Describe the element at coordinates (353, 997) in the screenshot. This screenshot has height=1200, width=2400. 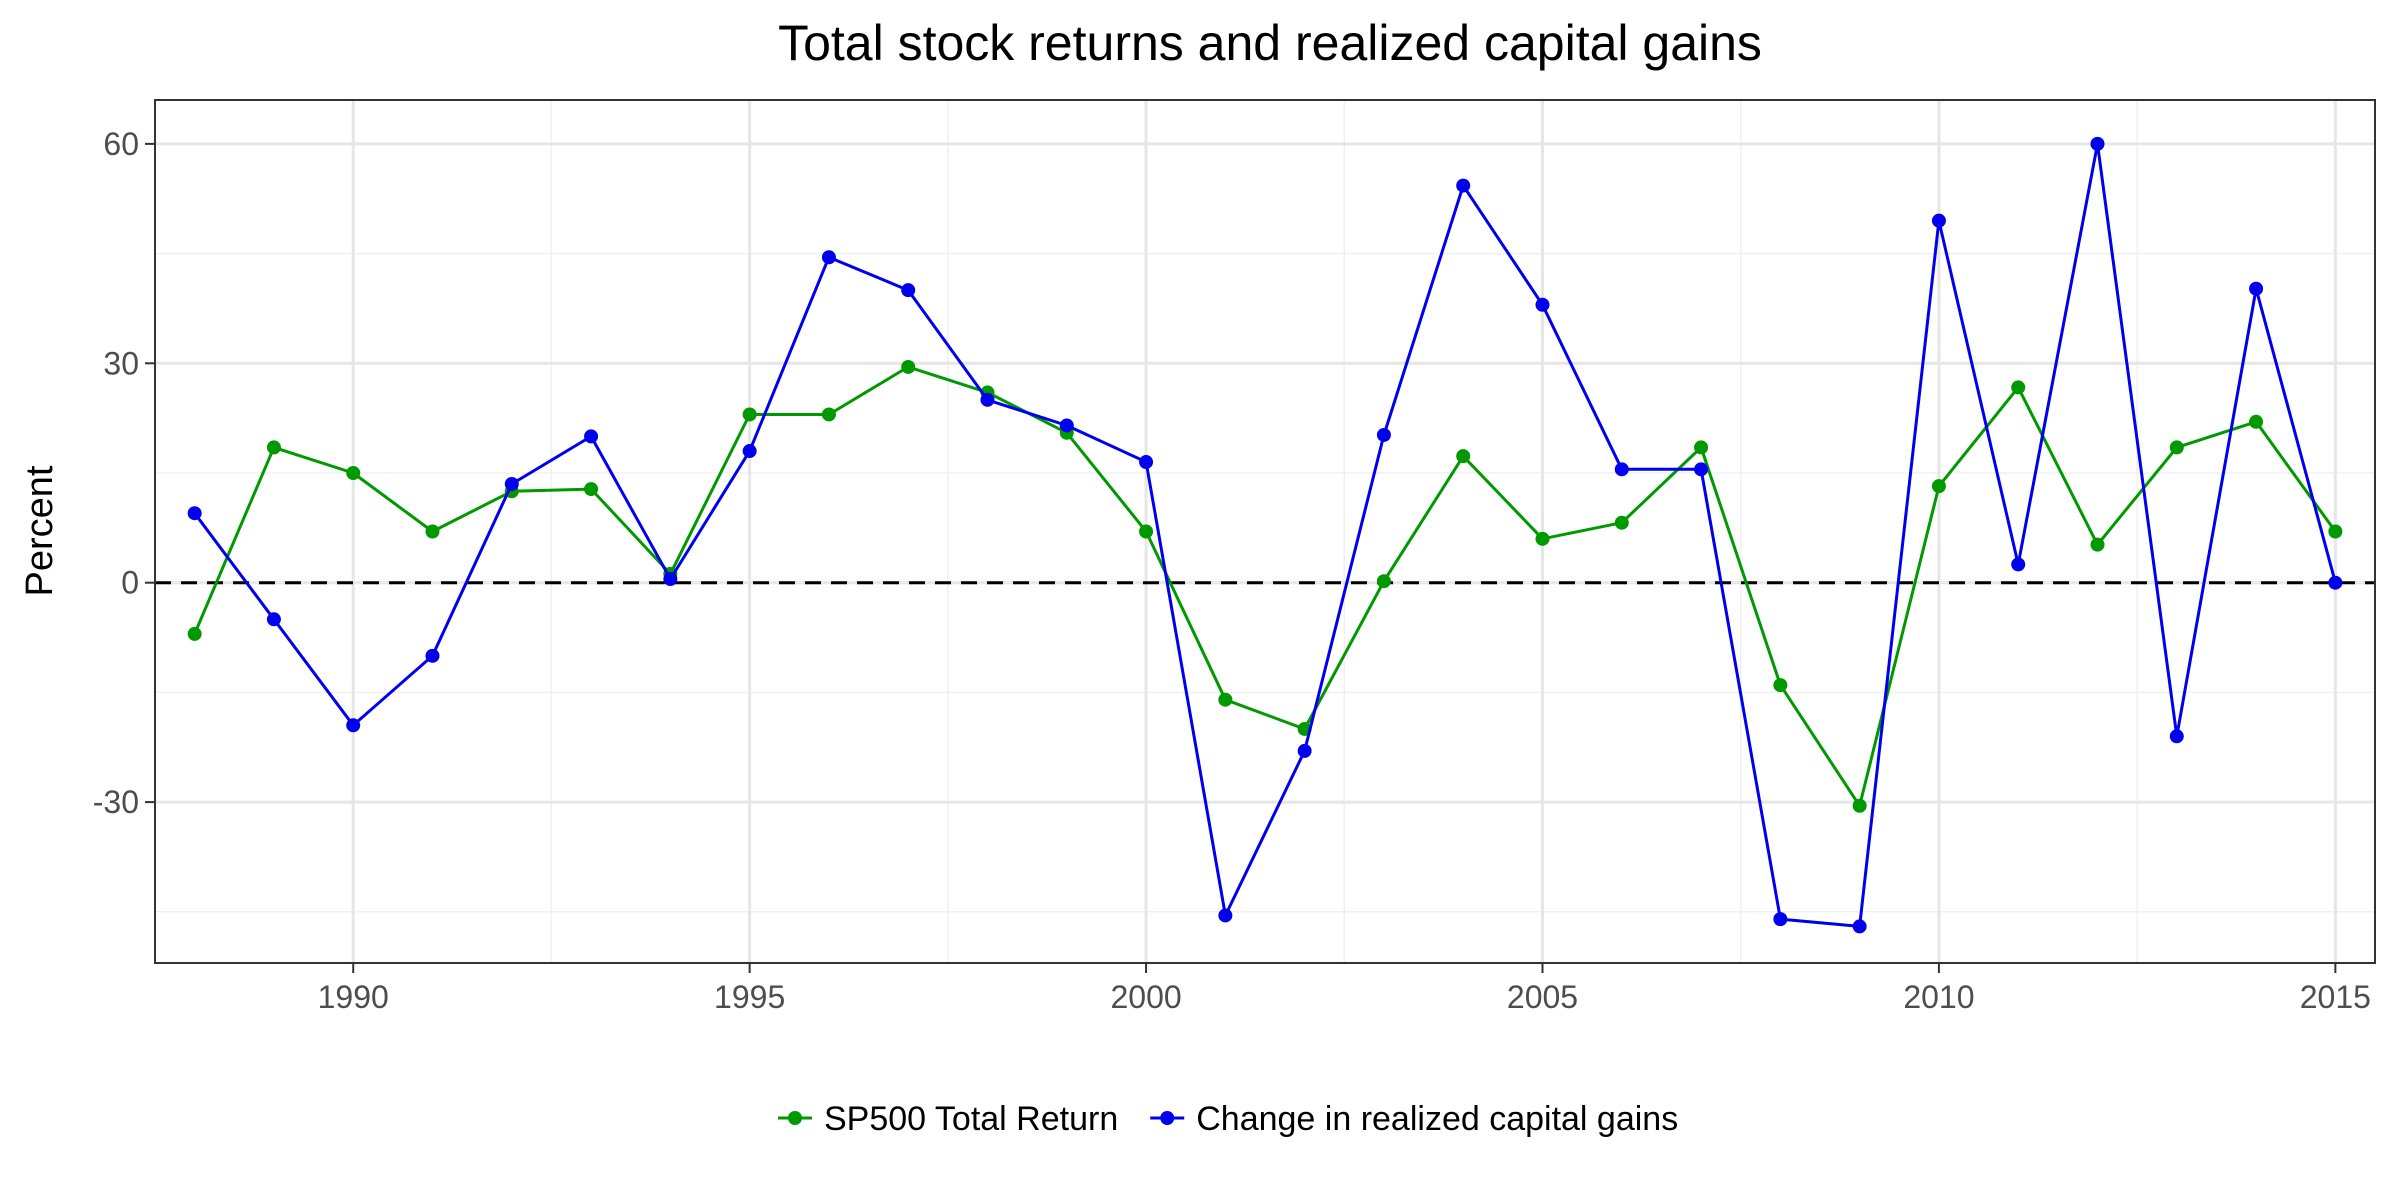
I see `x-tick-label: 1990` at that location.